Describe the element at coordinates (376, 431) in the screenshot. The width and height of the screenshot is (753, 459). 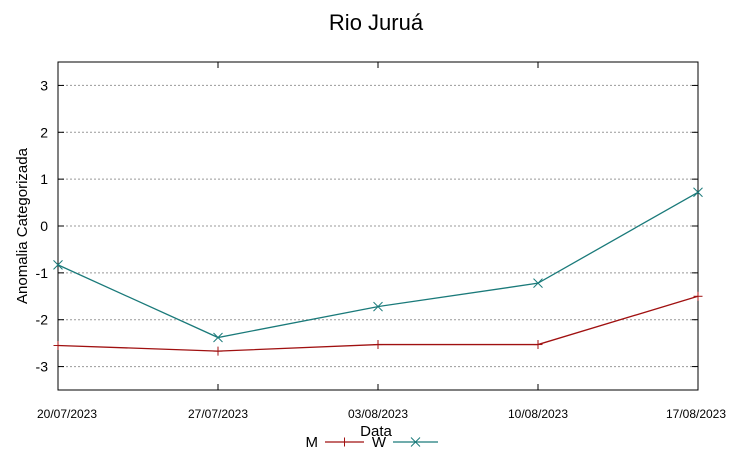
I see `x-axis-label: Data` at that location.